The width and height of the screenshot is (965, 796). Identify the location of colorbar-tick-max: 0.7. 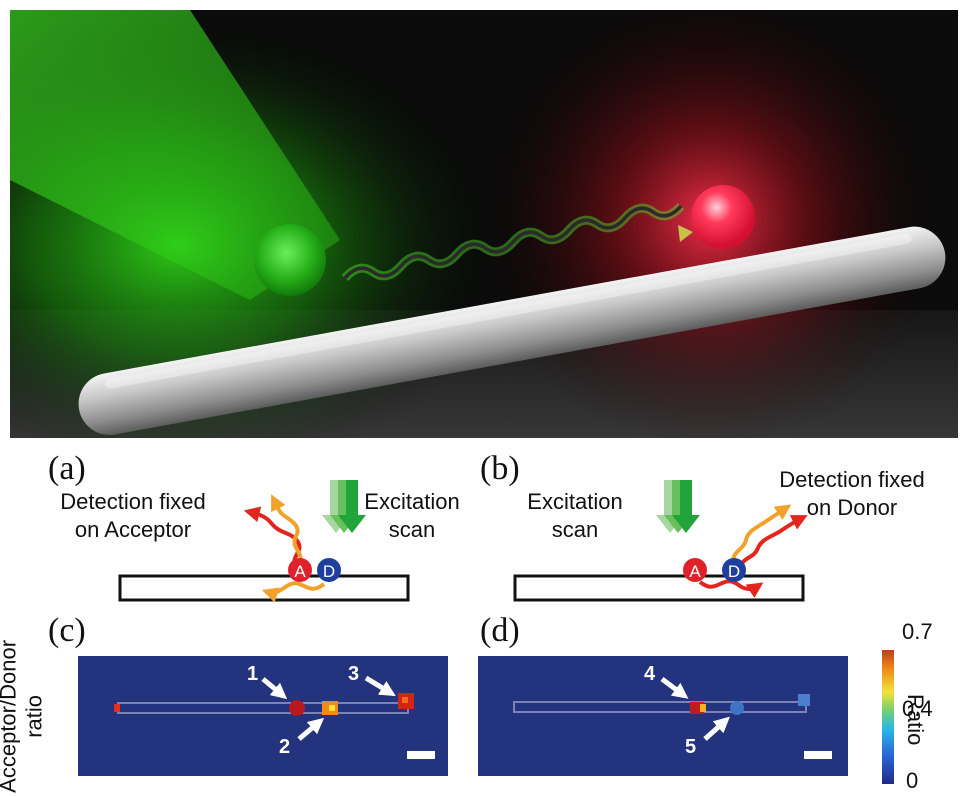
(917, 631).